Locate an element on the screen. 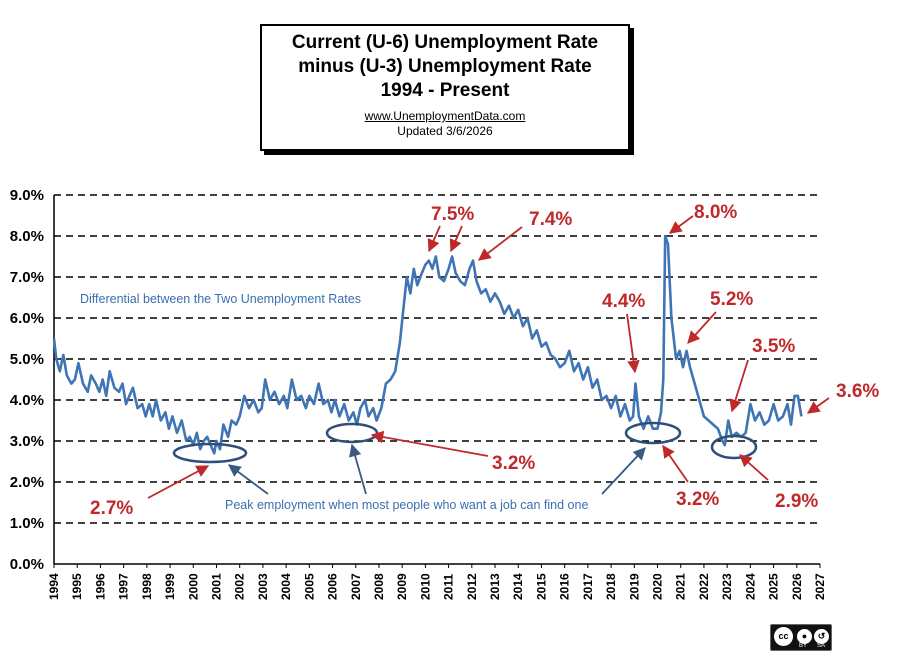  updated-date: Updated 3/6/2026 is located at coordinates (445, 131).